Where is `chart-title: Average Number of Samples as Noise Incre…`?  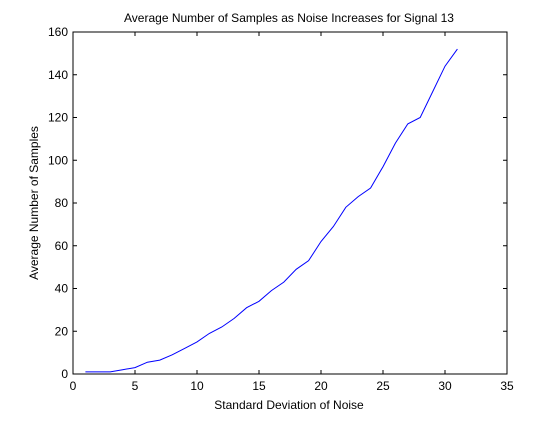
chart-title: Average Number of Samples as Noise Incre… is located at coordinates (289, 18).